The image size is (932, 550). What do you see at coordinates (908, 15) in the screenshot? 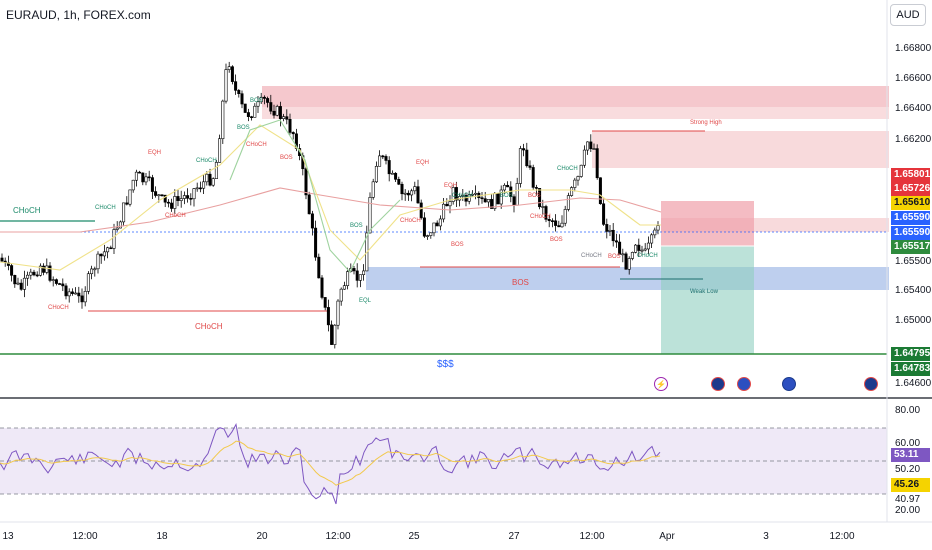
I see `currency-button: AUD` at bounding box center [908, 15].